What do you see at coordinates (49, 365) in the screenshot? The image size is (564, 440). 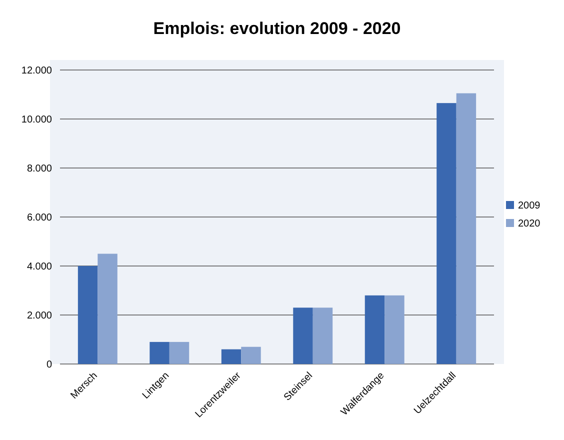 I see `y-tick-label: 0` at bounding box center [49, 365].